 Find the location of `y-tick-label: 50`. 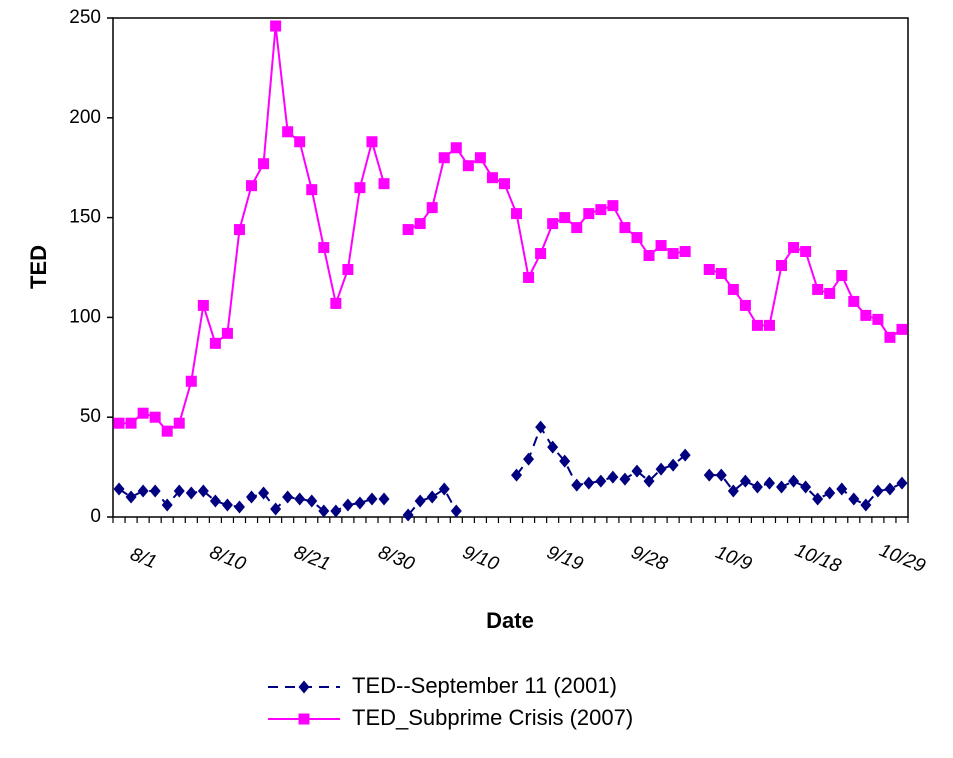

y-tick-label: 50 is located at coordinates (90, 416).